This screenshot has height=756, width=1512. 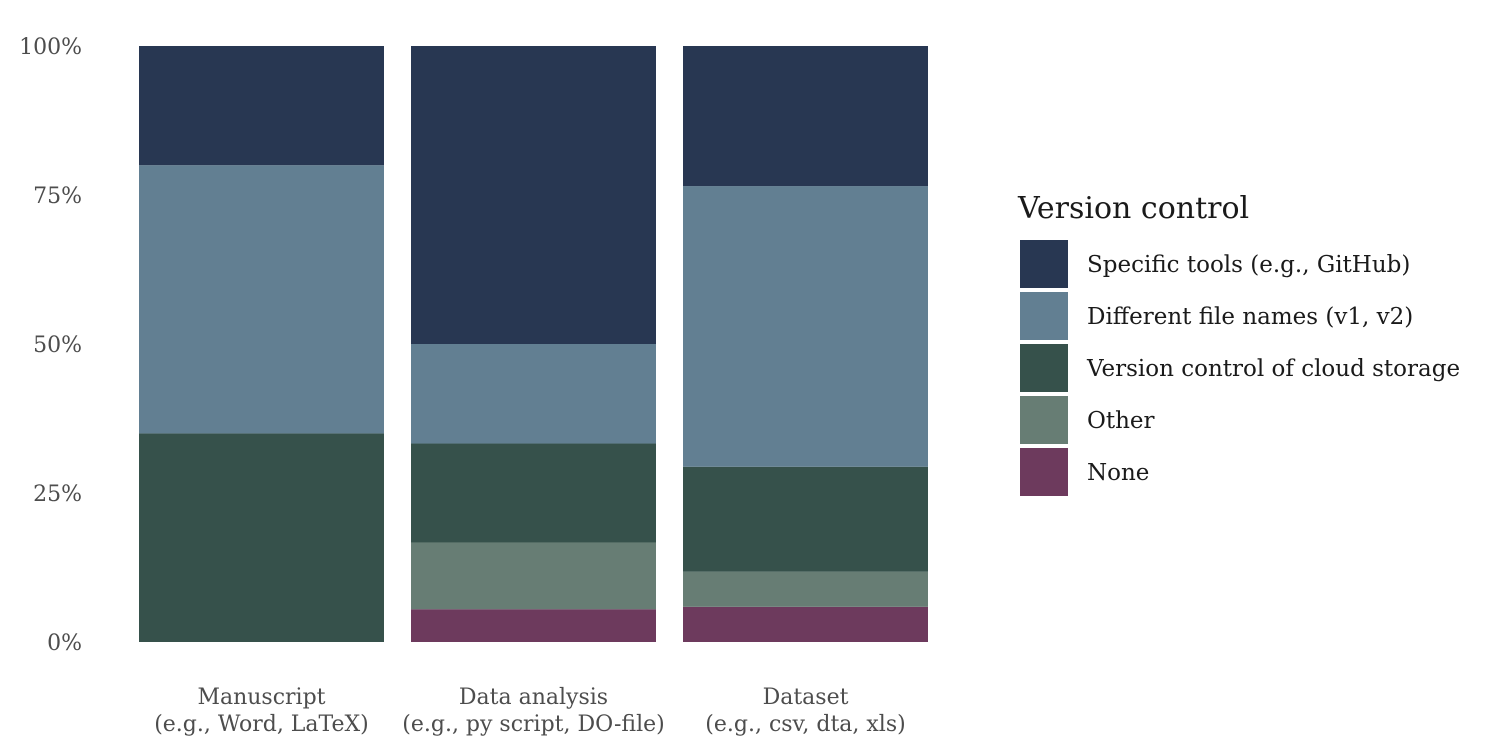 What do you see at coordinates (533, 724) in the screenshot?
I see `x-category-label: (e.g., py script, DO-file)` at bounding box center [533, 724].